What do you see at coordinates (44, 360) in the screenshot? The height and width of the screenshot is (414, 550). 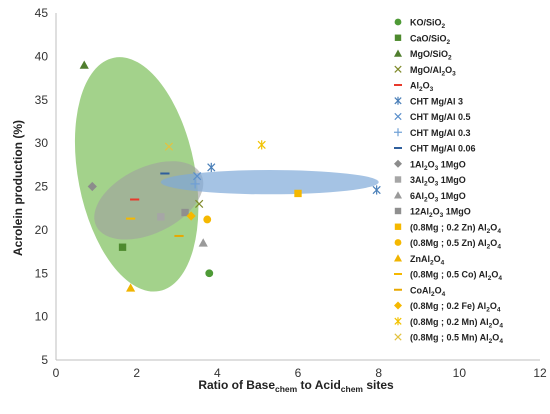 I see `y-tick-label: 5` at bounding box center [44, 360].